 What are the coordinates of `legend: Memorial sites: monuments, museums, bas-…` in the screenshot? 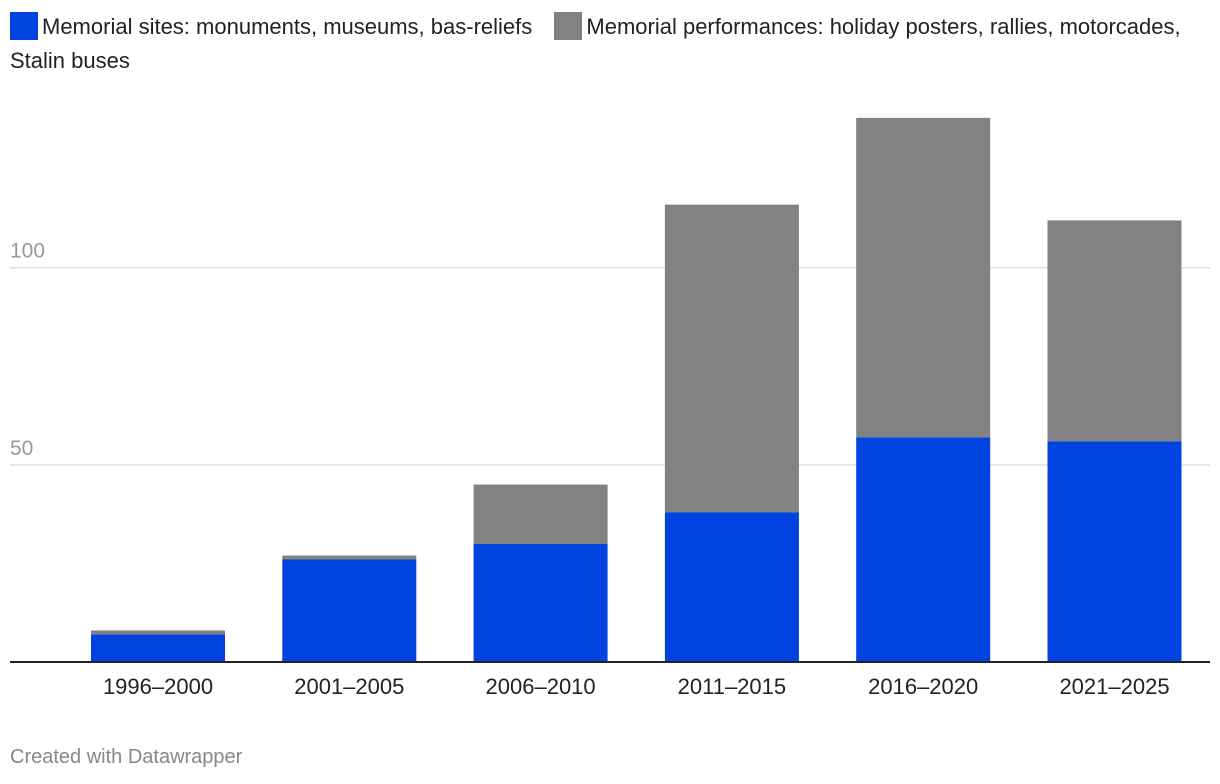 It's located at (600, 44).